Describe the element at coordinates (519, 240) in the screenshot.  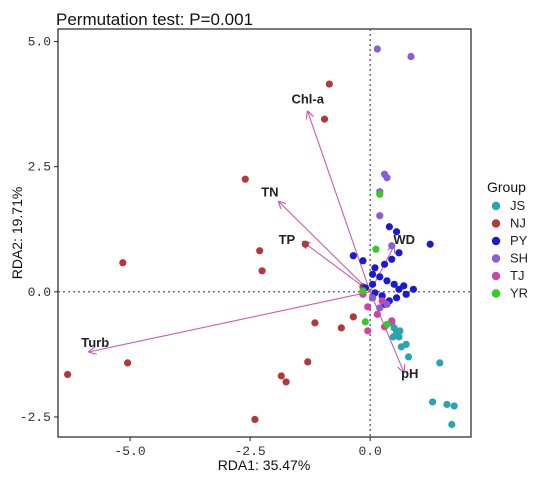
I see `legend-label: PY` at that location.